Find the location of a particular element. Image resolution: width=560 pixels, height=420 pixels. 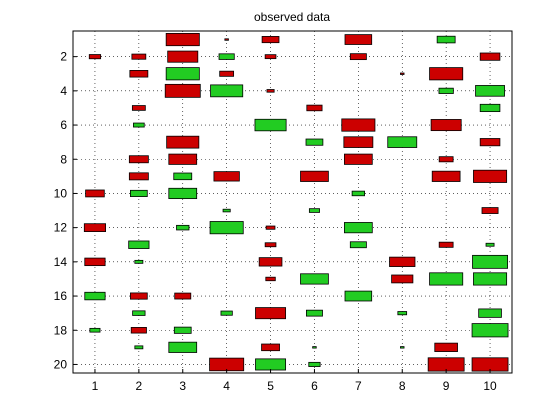

x-tick-label: 3 is located at coordinates (182, 386).